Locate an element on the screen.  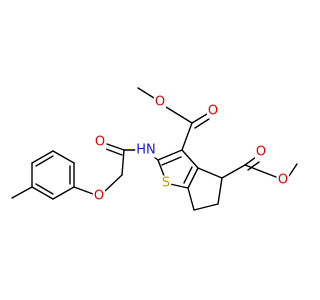
atom-label: S is located at coordinates (166, 183).